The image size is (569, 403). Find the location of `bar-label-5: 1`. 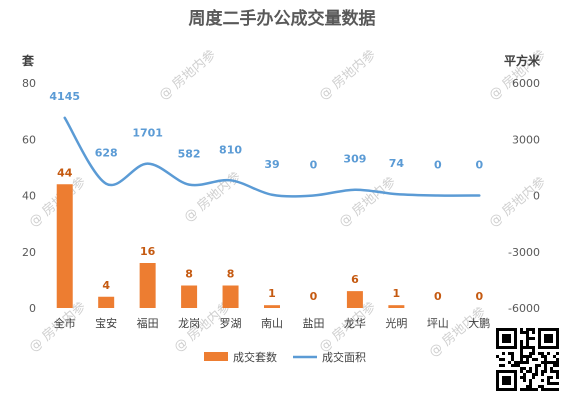

bar-label-5: 1 is located at coordinates (272, 293).